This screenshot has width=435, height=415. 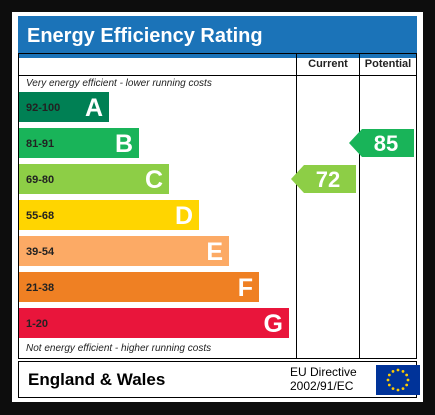 I want to click on band-bar-e, so click(x=124, y=251).